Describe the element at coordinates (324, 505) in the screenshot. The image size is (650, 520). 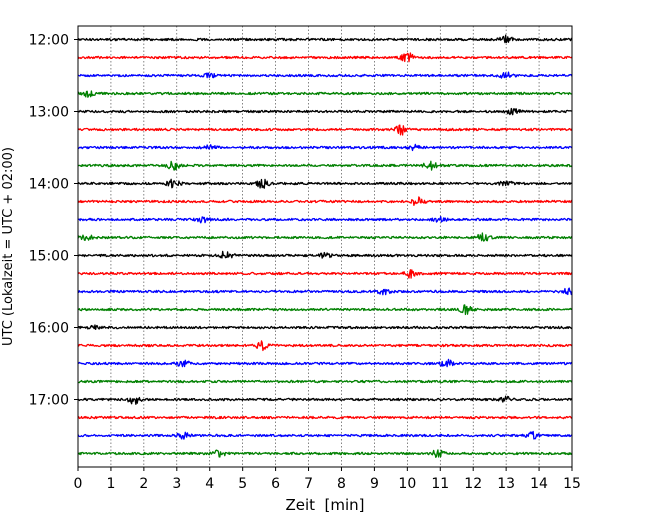
I see `x-axis-label: Zeit [min]` at that location.